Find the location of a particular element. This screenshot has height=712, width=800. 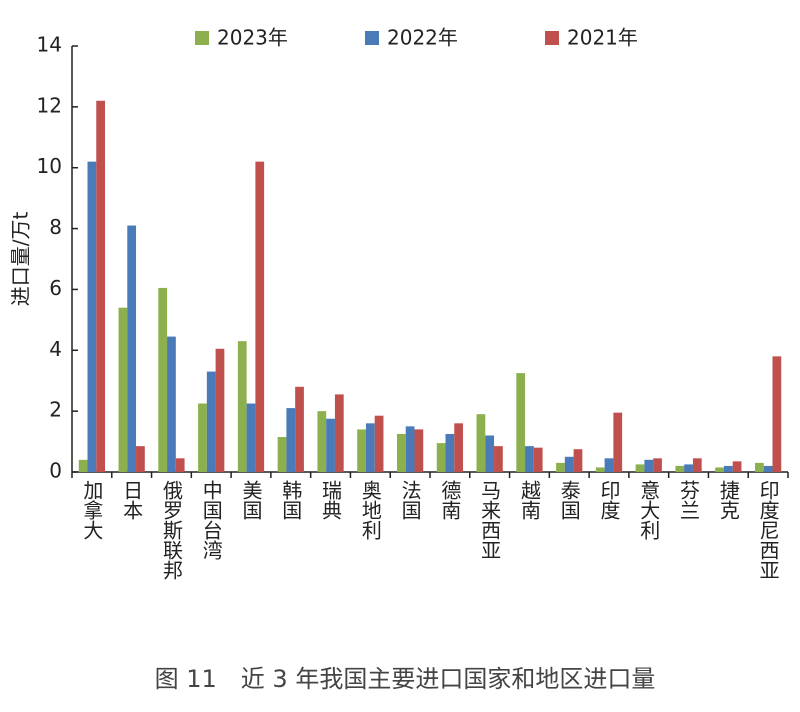

y-tick-label: 4 is located at coordinates (55, 349).